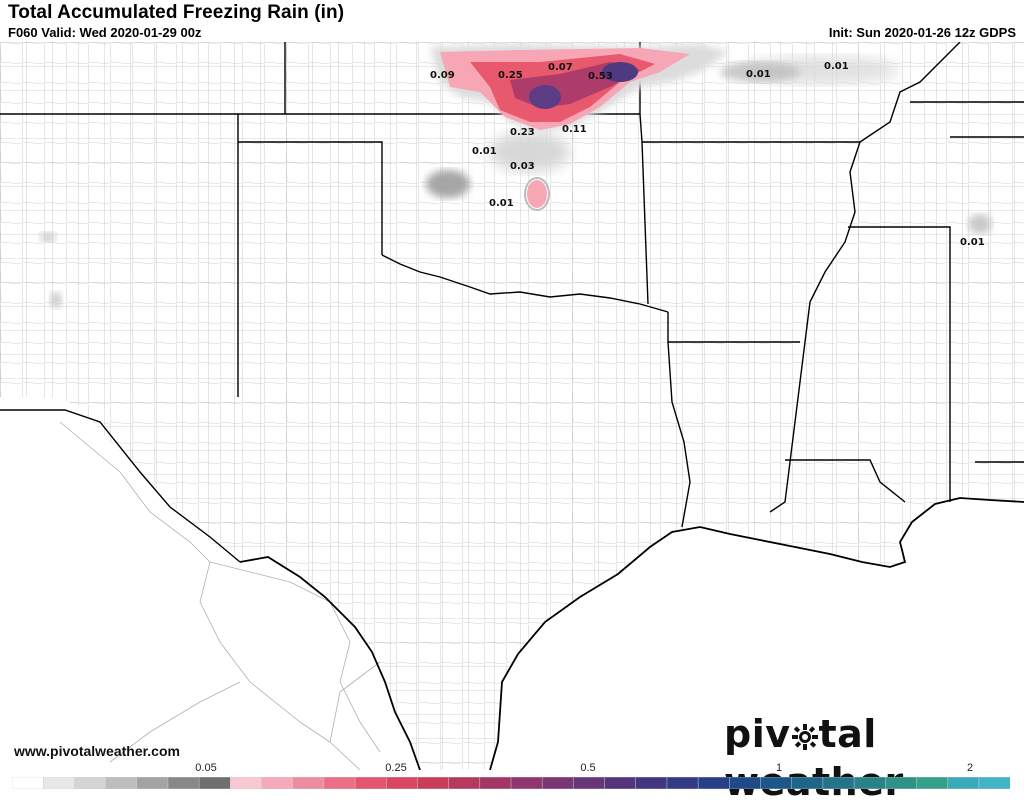 The height and width of the screenshot is (804, 1024). I want to click on map-title: Total Accumulated Freezing Rain (in), so click(176, 12).